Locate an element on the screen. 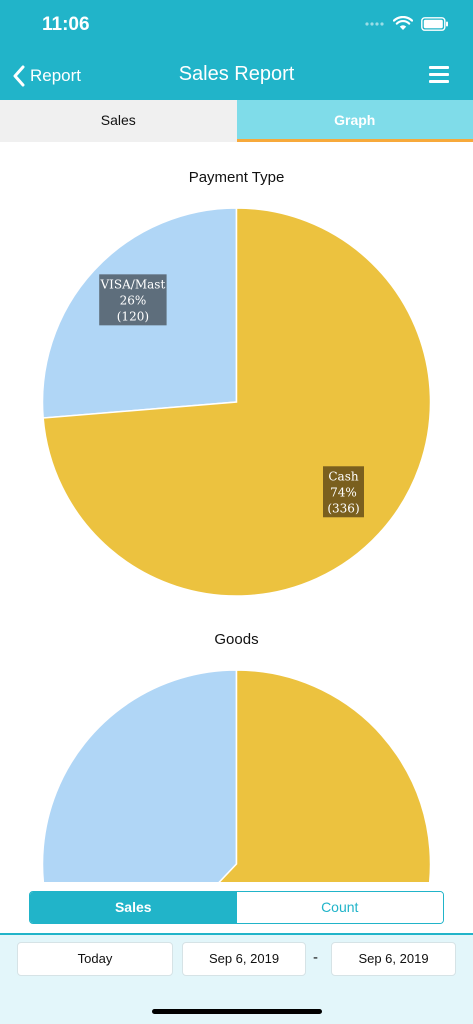 The height and width of the screenshot is (1024, 473). slice-label-percent: 26% is located at coordinates (133, 300).